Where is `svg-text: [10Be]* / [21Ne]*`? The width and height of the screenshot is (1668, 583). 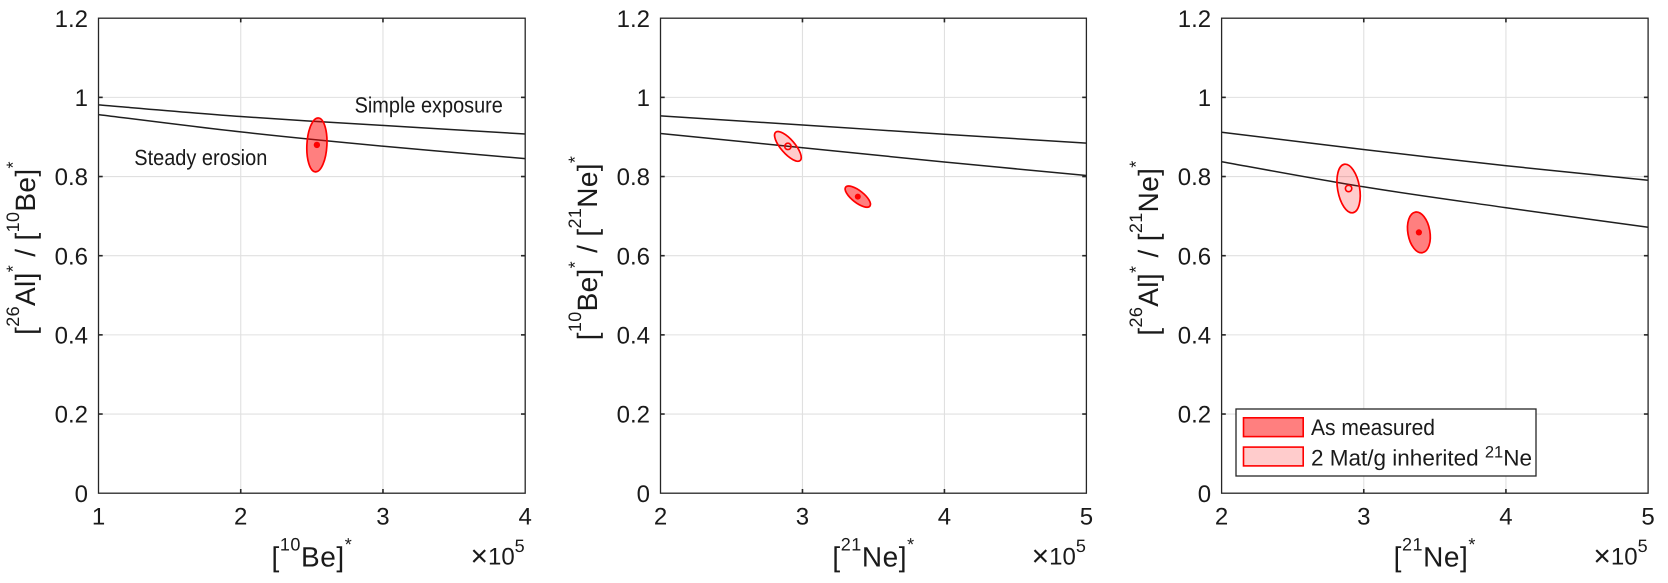
svg-text: [10Be]* / [21Ne]* is located at coordinates (584, 248).